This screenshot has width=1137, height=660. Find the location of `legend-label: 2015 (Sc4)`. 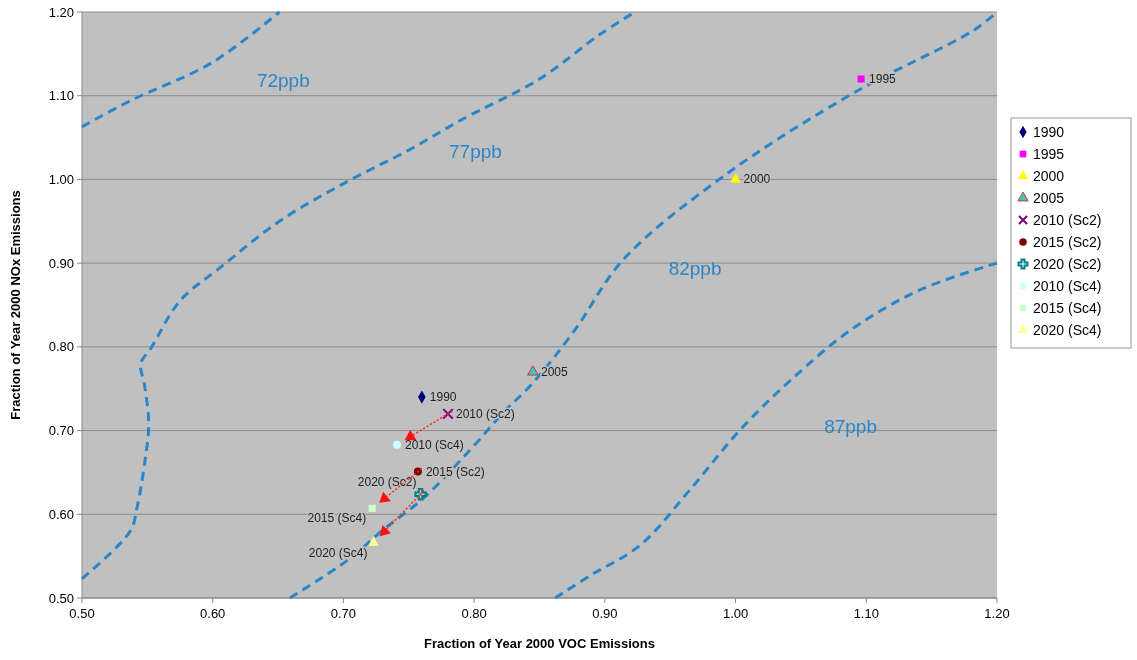

legend-label: 2015 (Sc4) is located at coordinates (1067, 308).